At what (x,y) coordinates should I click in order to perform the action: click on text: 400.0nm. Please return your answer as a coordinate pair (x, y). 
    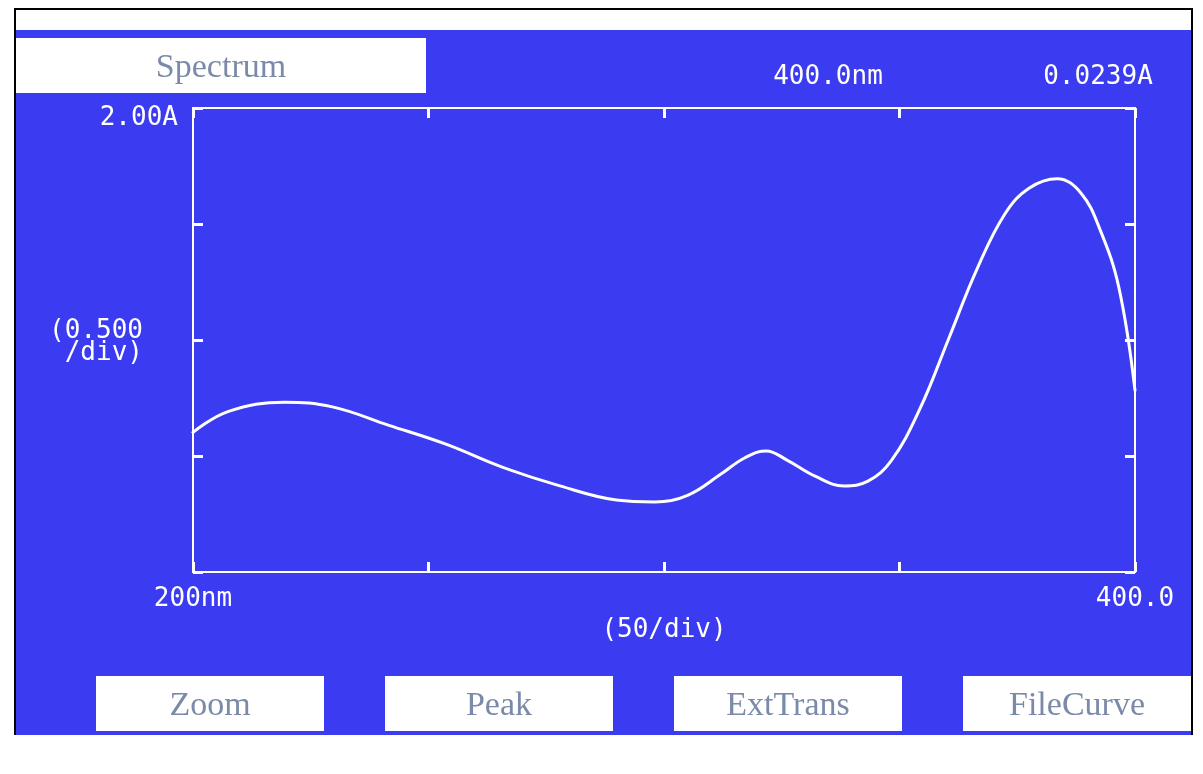
    Looking at the image, I should click on (828, 75).